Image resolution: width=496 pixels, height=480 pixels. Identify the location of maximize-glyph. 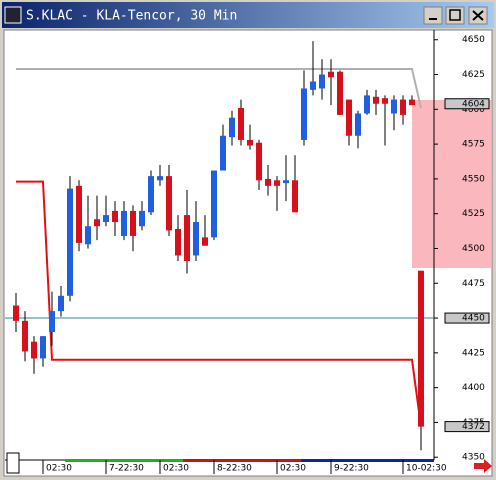
(455, 15).